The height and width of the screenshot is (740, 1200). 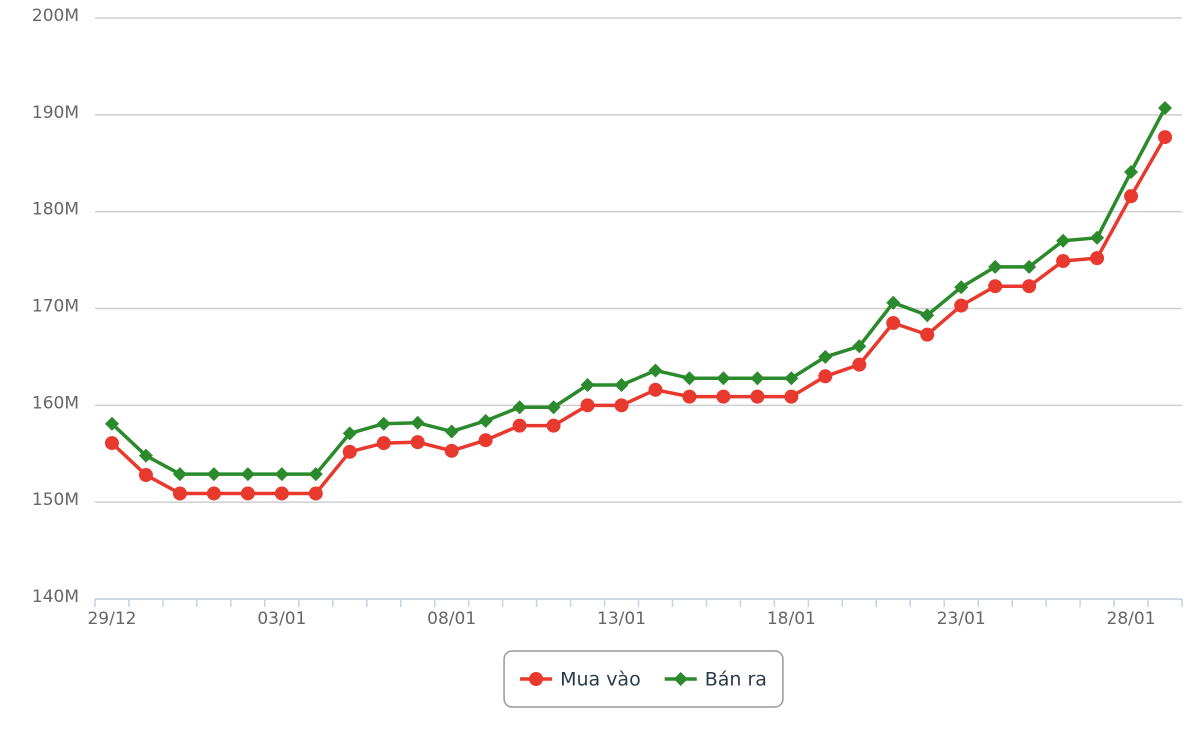 What do you see at coordinates (791, 619) in the screenshot?
I see `x-tick-label: 18/01` at bounding box center [791, 619].